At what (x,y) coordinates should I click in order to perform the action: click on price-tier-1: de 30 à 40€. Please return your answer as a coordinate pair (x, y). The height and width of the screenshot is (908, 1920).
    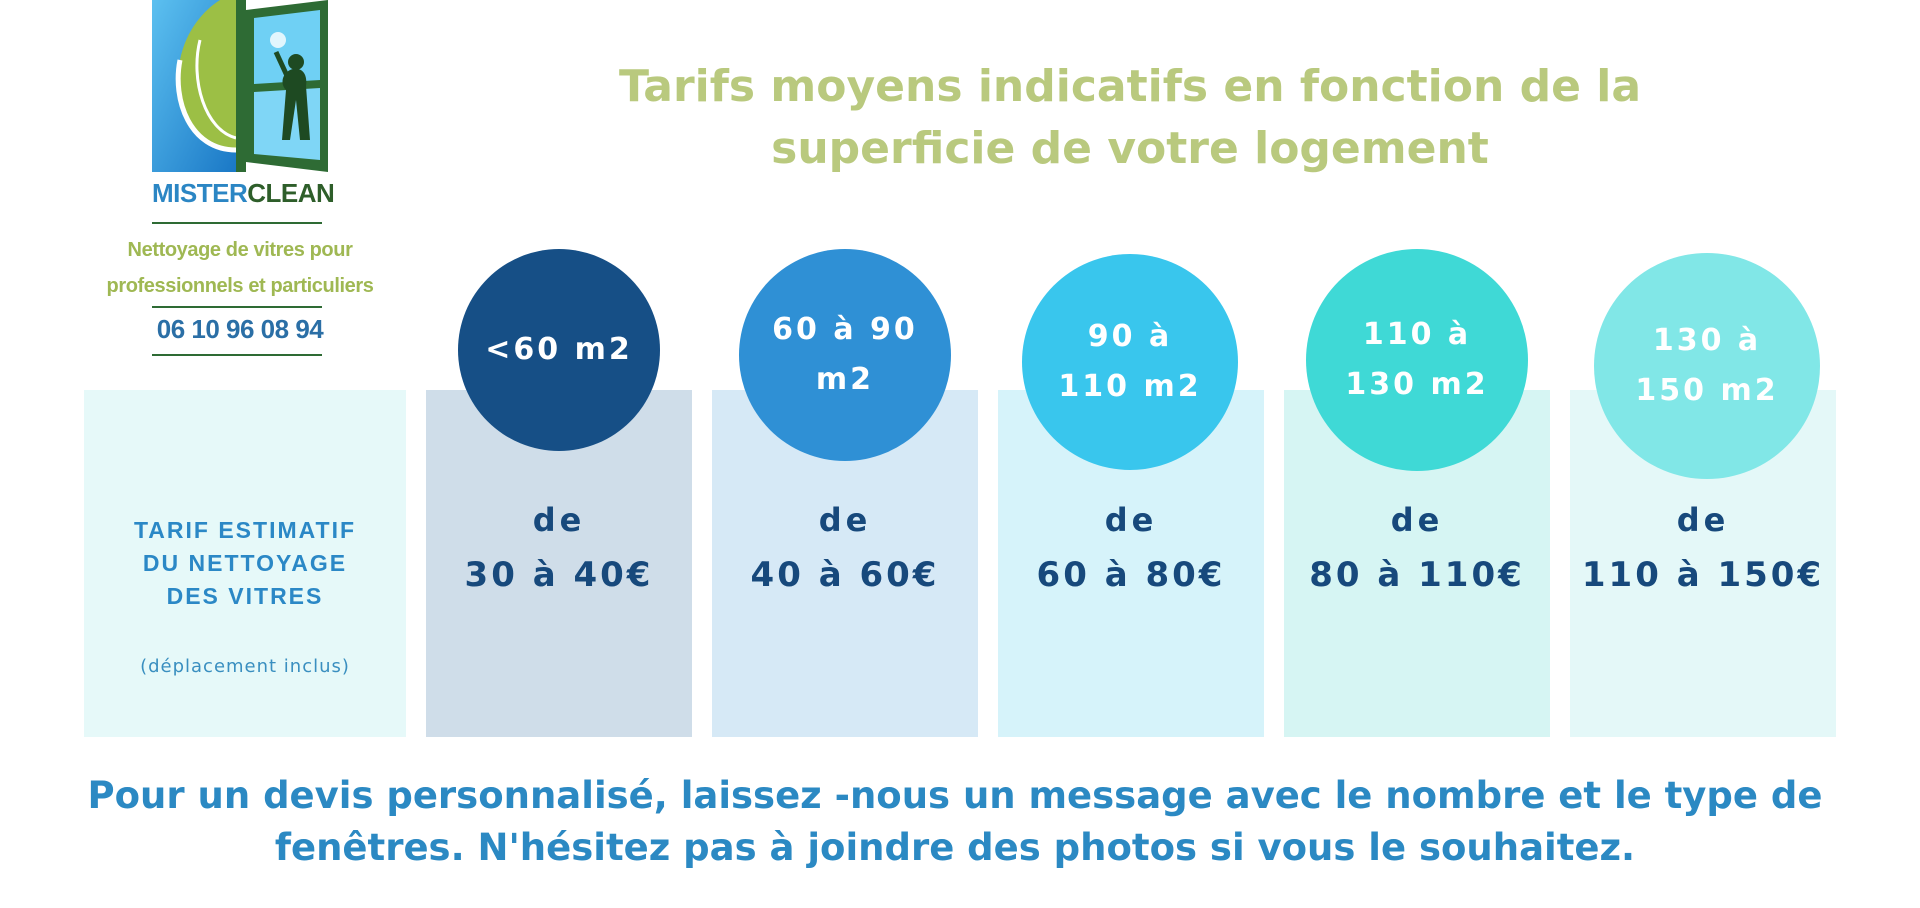
    Looking at the image, I should click on (559, 551).